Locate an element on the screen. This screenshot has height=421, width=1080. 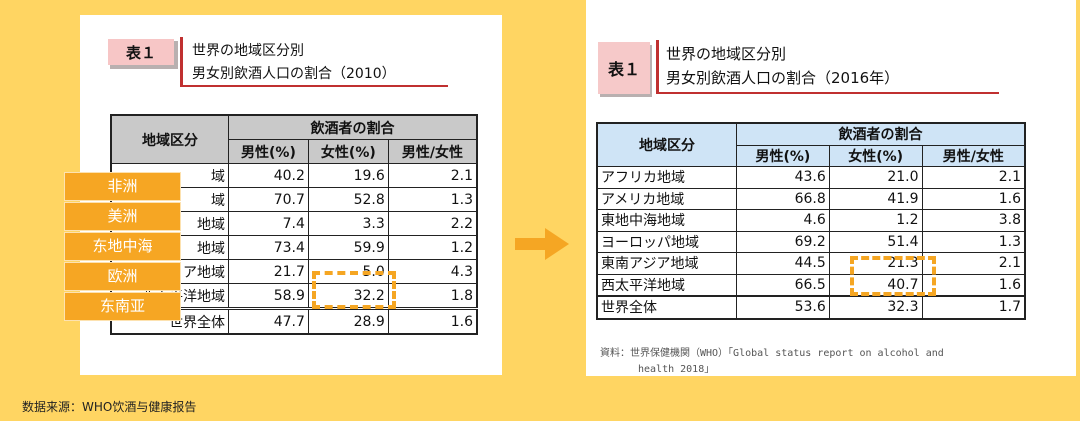
arrow-right-icon is located at coordinates (542, 244).